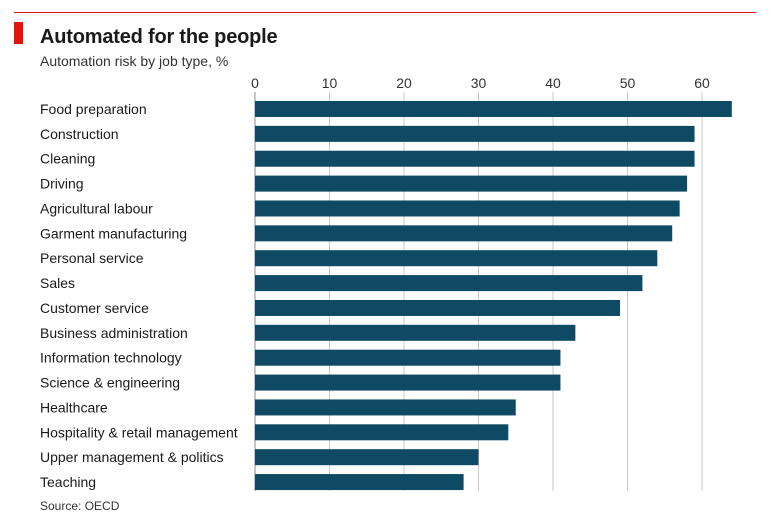 This screenshot has height=531, width=776. What do you see at coordinates (79, 134) in the screenshot?
I see `category-label: Construction` at bounding box center [79, 134].